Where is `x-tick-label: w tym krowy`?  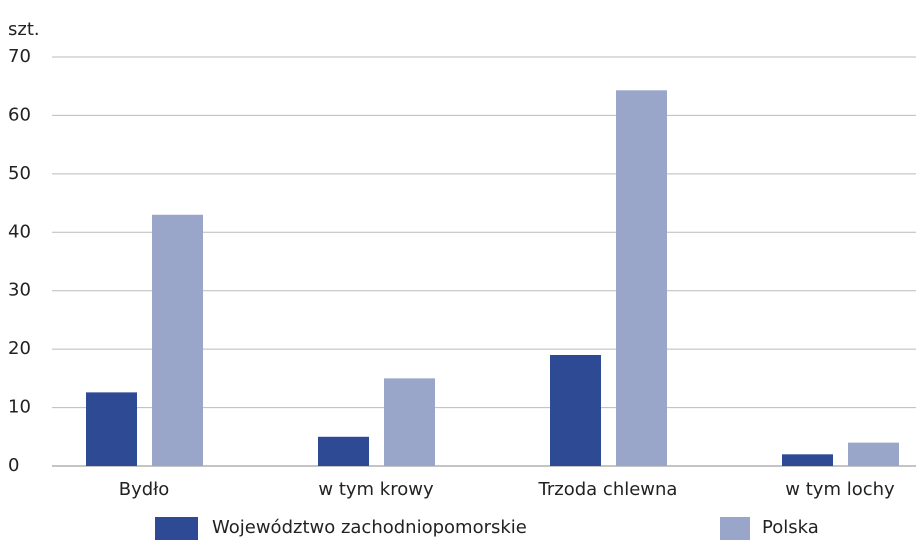
x-tick-label: w tym krowy is located at coordinates (376, 489).